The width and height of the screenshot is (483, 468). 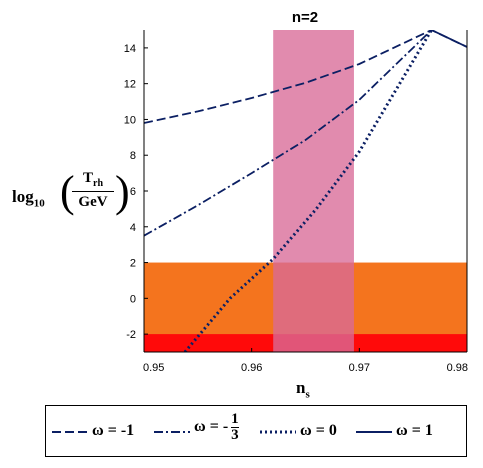 What do you see at coordinates (318, 430) in the screenshot?
I see `legend-label: ω = 0` at bounding box center [318, 430].